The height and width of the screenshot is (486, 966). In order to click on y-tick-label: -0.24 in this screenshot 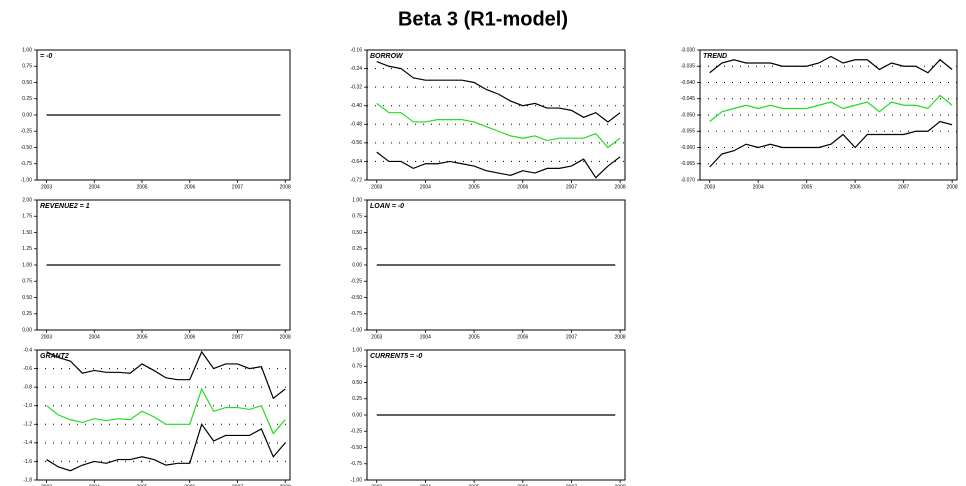, I will do `click(357, 69)`.